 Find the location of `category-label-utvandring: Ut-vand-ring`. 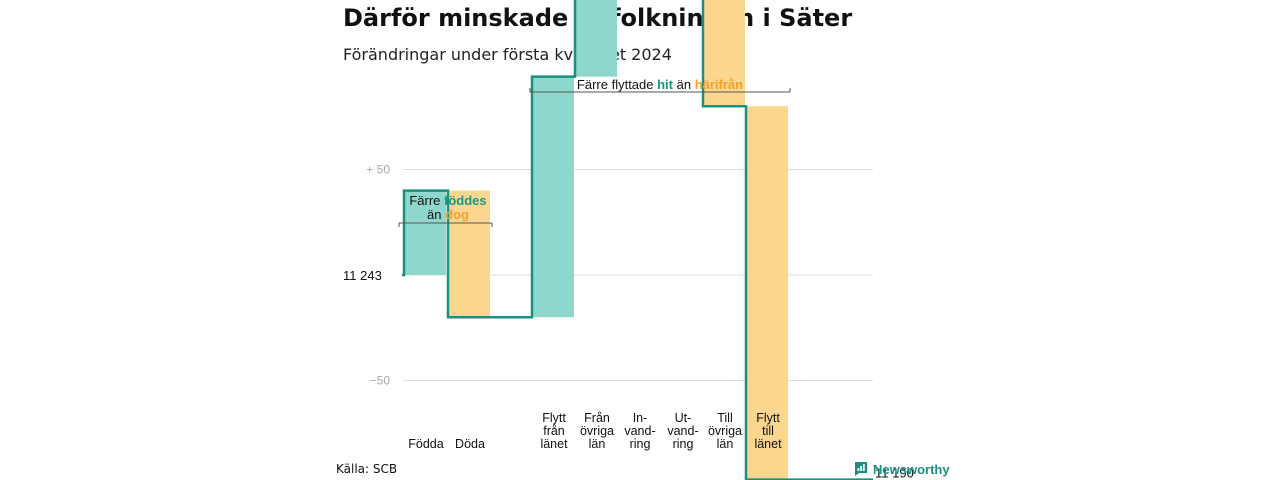

category-label-utvandring: Ut-vand-ring is located at coordinates (682, 431).